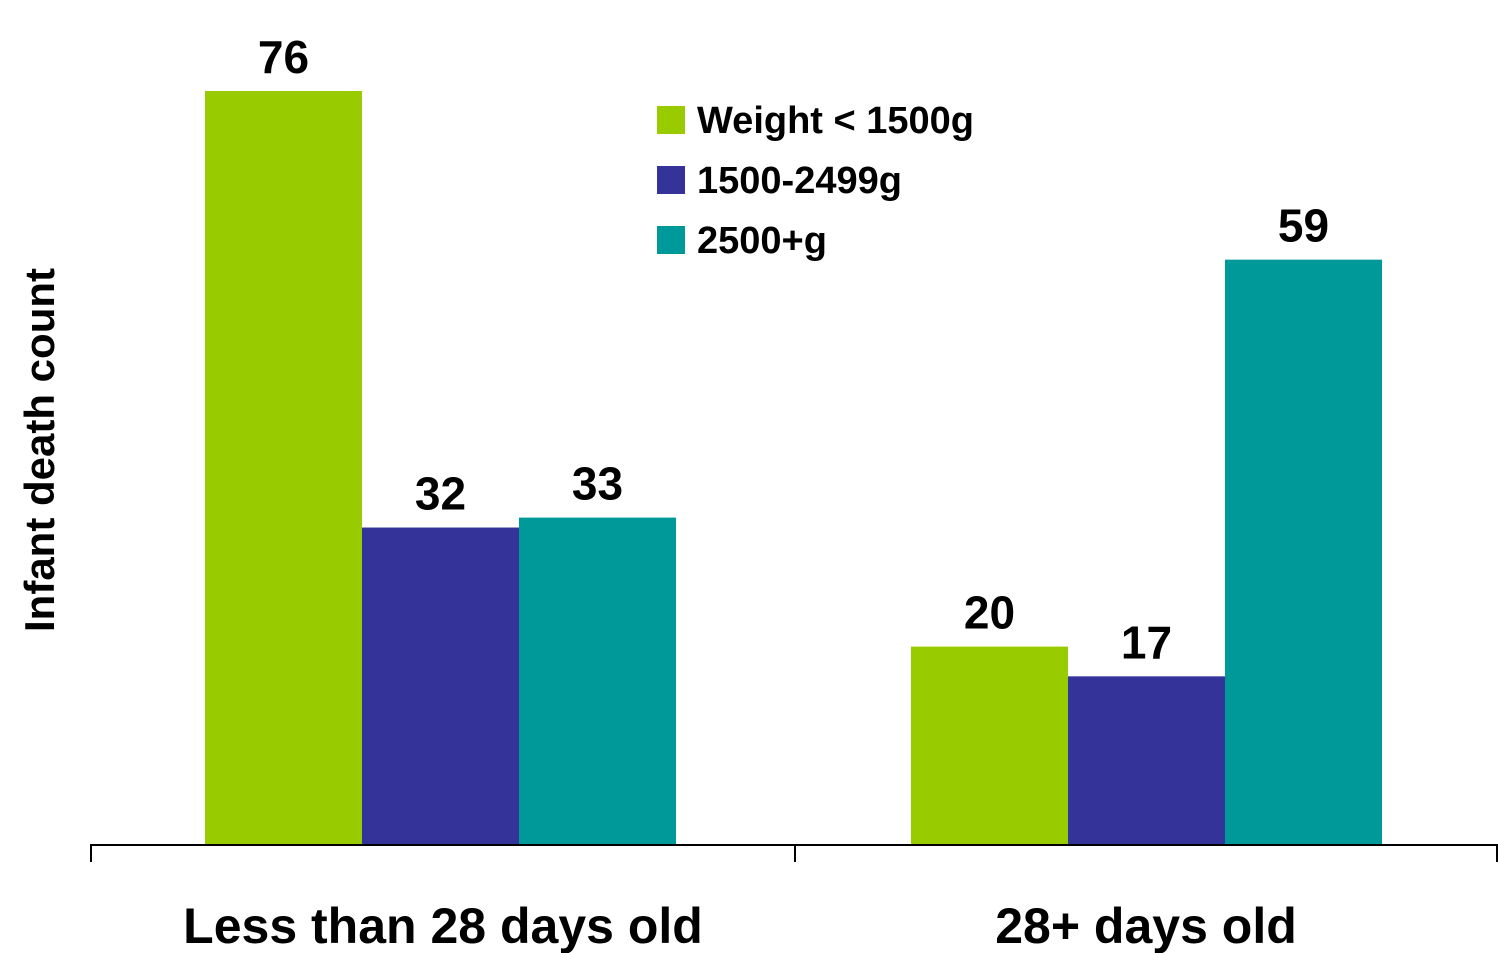 Image resolution: width=1498 pixels, height=953 pixels. Describe the element at coordinates (283, 57) in the screenshot. I see `data-label-1-1: 76` at that location.